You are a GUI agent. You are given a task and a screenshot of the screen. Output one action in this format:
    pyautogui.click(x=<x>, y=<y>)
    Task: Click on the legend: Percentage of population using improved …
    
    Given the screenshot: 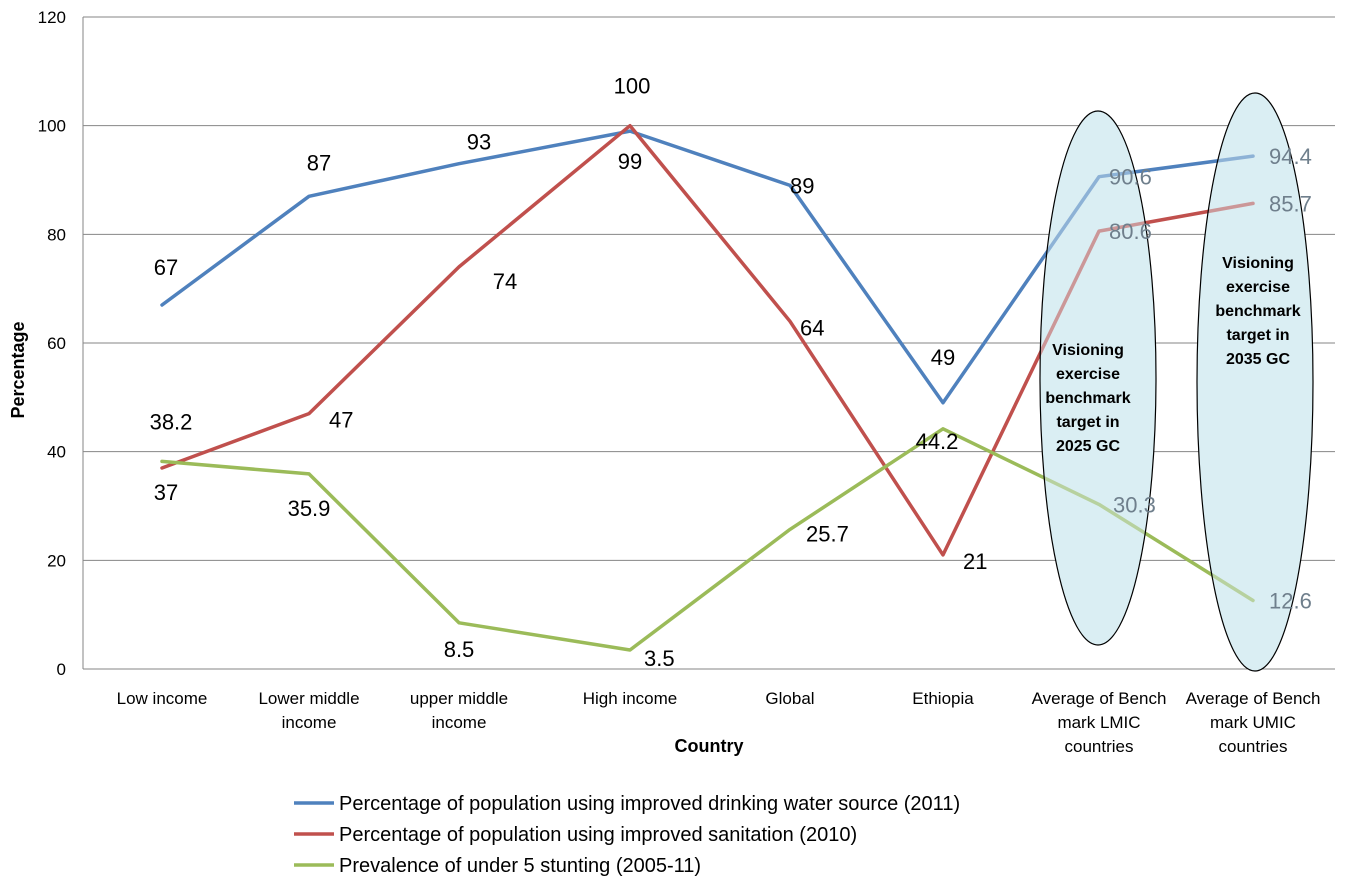 What is the action you would take?
    pyautogui.click(x=627, y=835)
    